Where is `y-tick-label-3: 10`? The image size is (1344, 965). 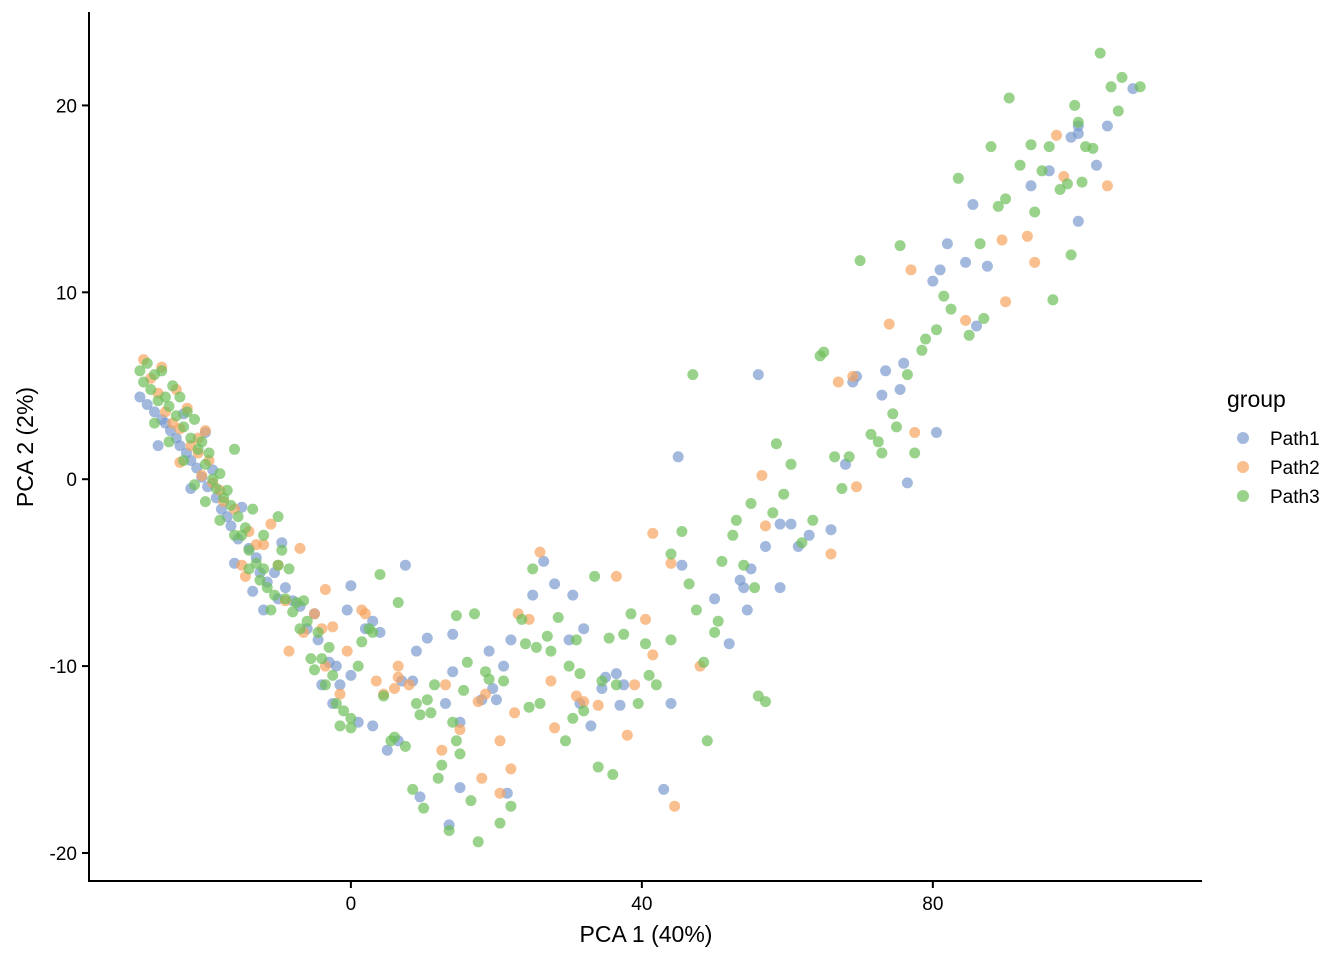
y-tick-label-3: 10 is located at coordinates (66, 293).